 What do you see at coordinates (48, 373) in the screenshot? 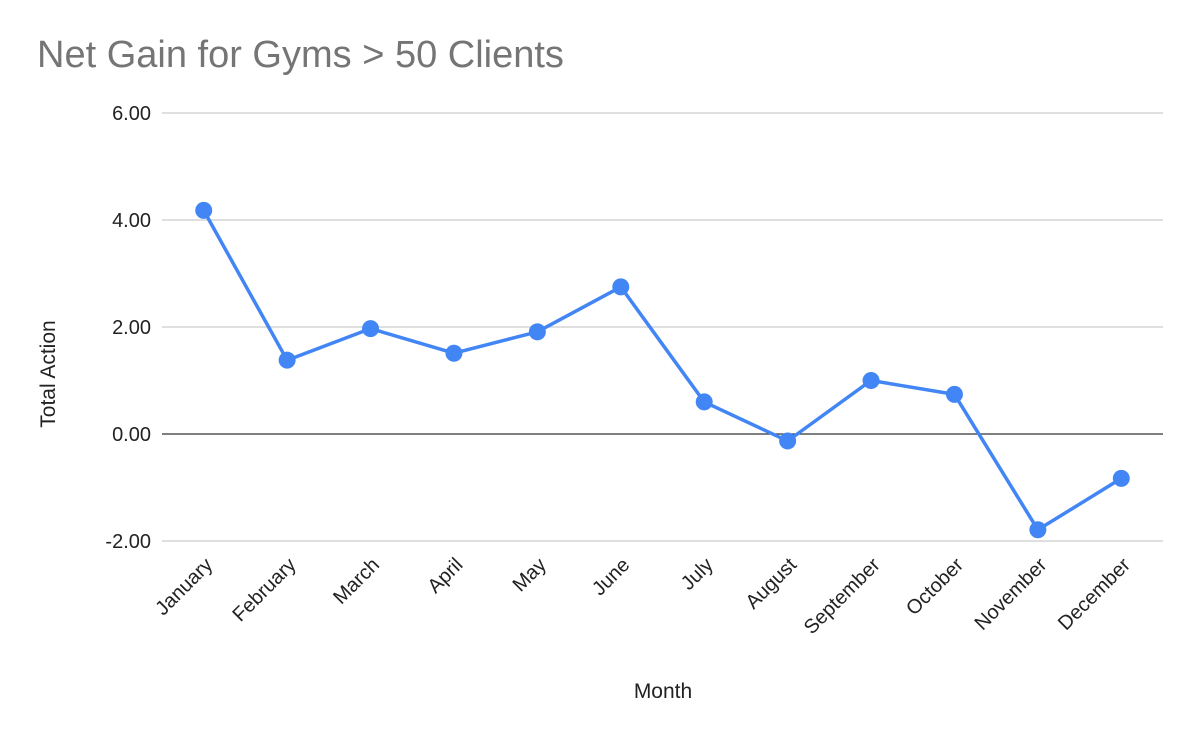
I see `y-axis-title: Total Action` at bounding box center [48, 373].